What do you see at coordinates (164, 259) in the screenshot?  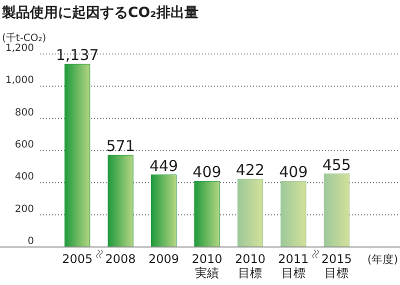 I see `x-tick-label: 2009` at bounding box center [164, 259].